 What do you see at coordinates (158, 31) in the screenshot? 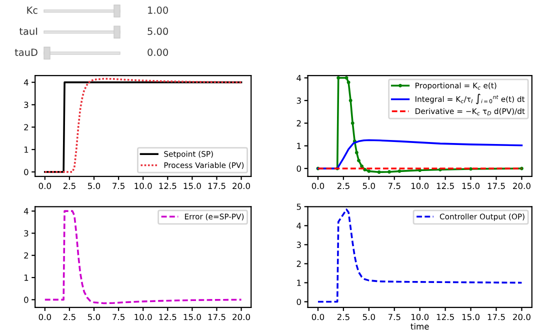
I see `text: 5.00` at bounding box center [158, 31].